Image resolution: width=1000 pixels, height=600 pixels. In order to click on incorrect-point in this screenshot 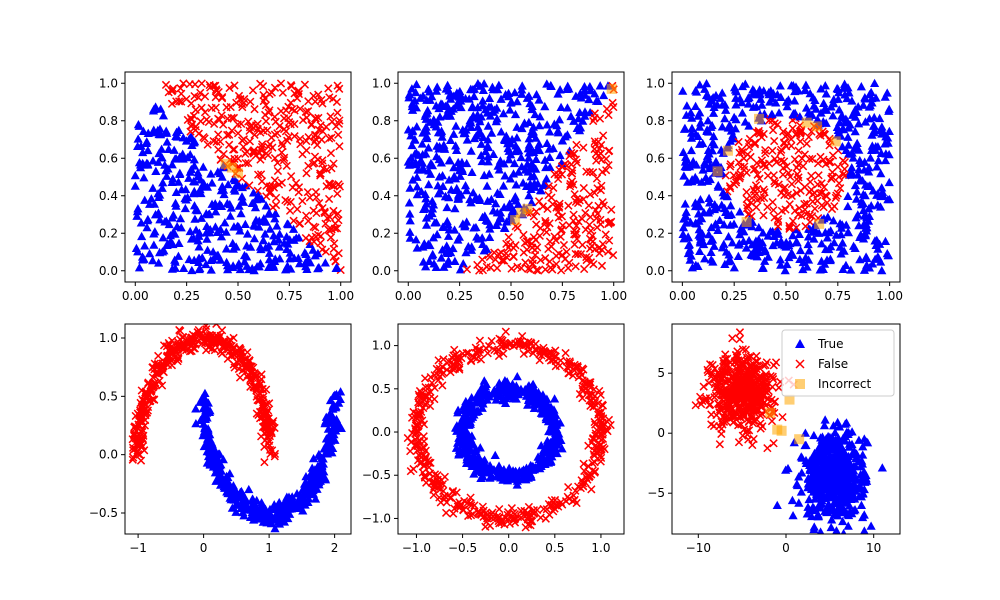, I will do `click(231, 167)`.